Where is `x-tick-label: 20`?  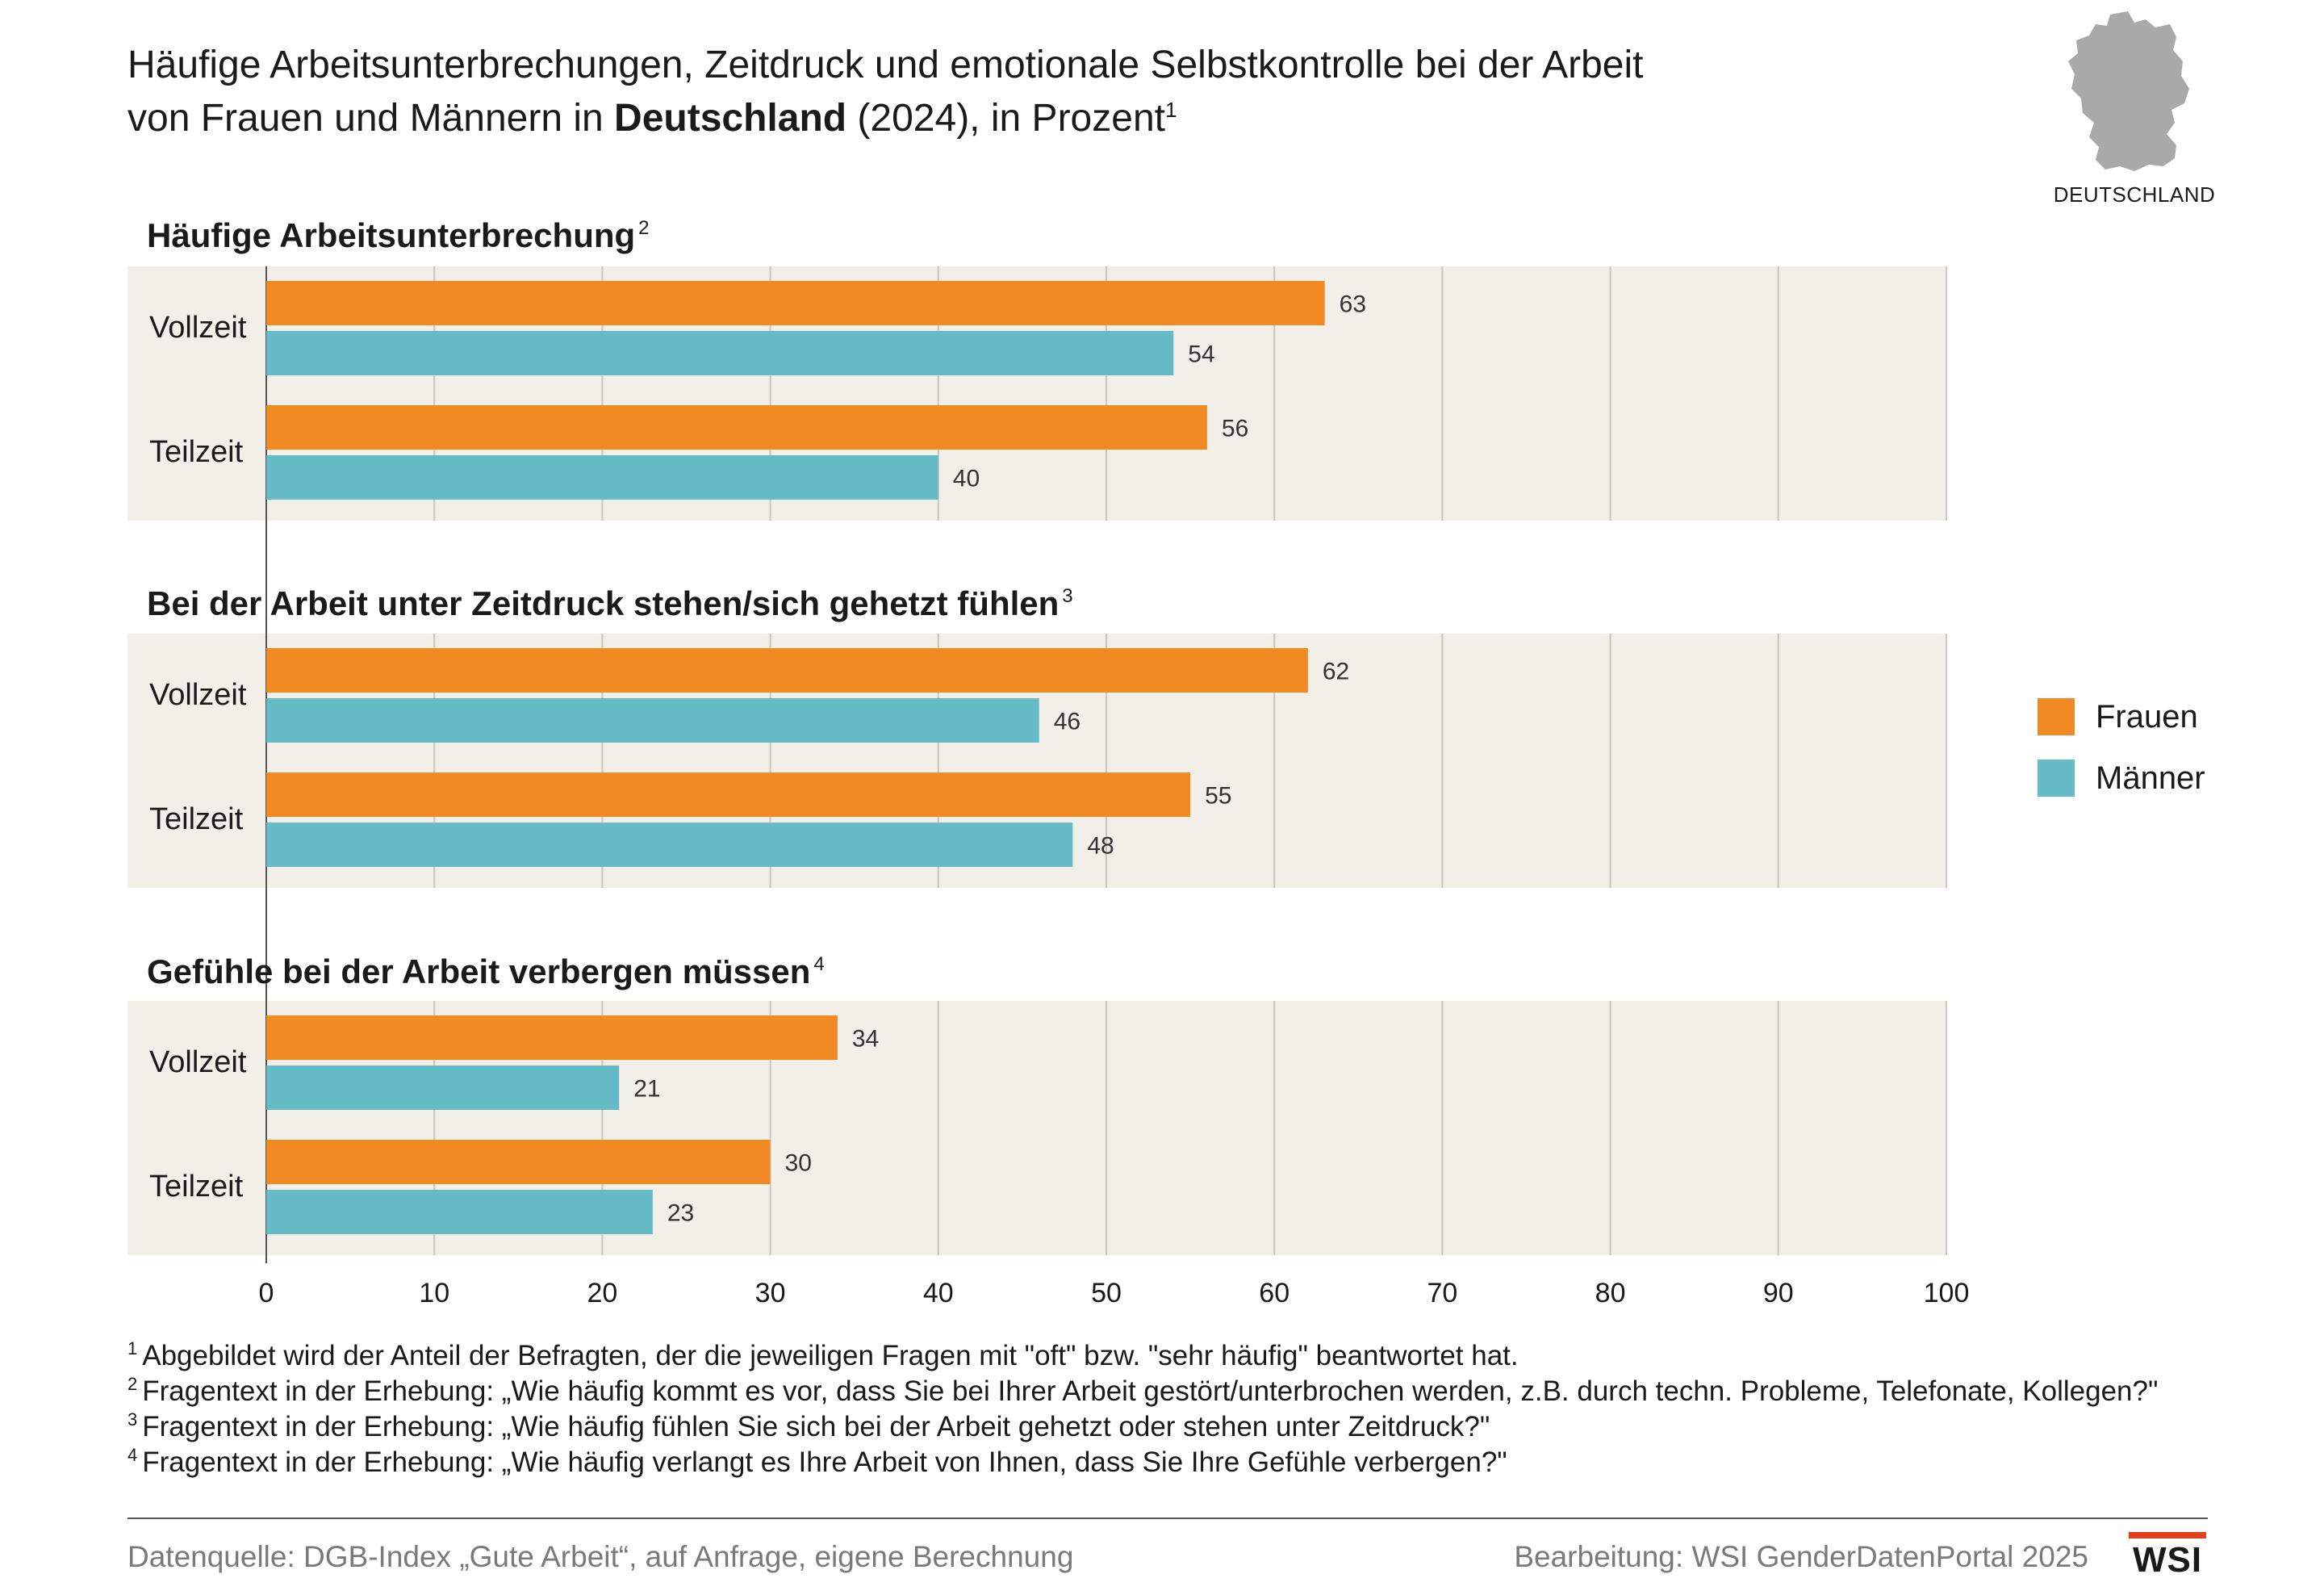 x-tick-label: 20 is located at coordinates (602, 1293).